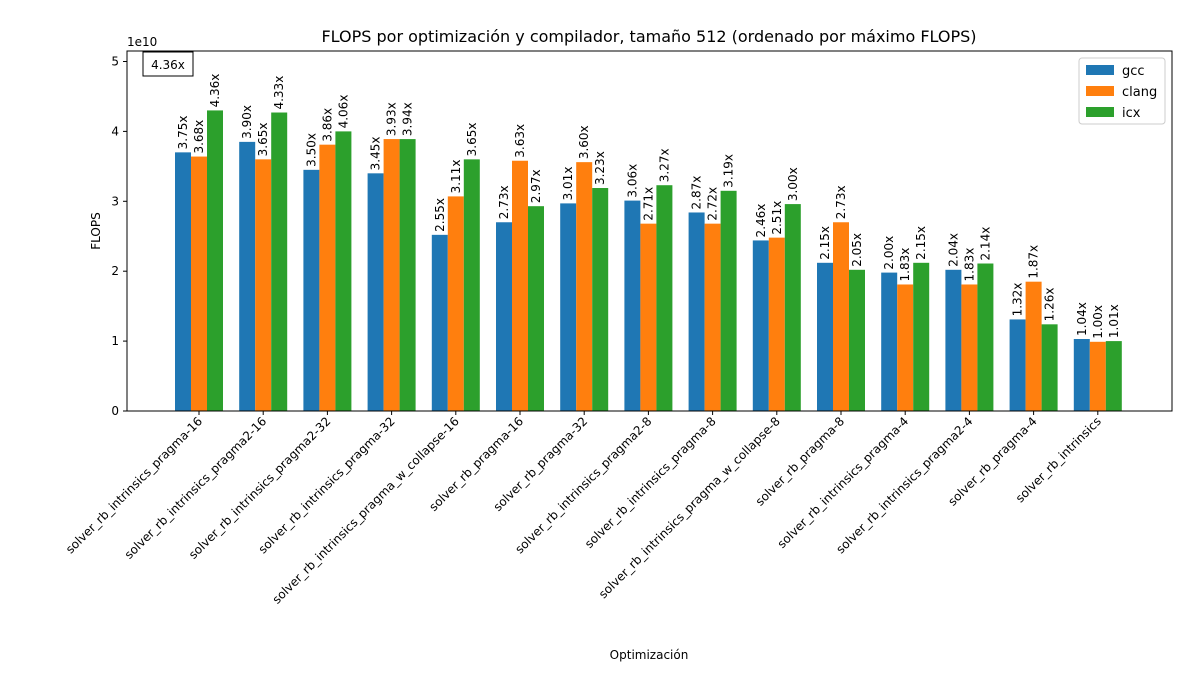  Describe the element at coordinates (142, 42) in the screenshot. I see `y-axis-offset-label: 1e10` at that location.